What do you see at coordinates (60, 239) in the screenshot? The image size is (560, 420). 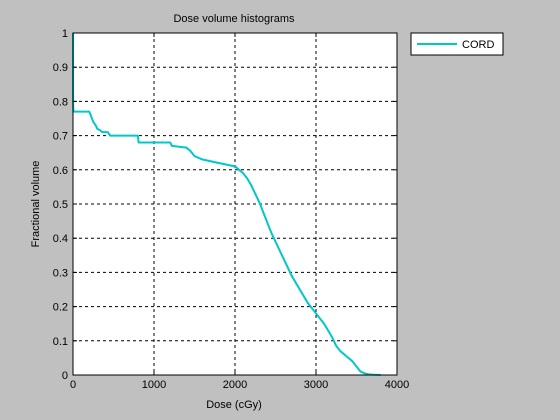 I see `y-tick-label: 0.4` at bounding box center [60, 239].